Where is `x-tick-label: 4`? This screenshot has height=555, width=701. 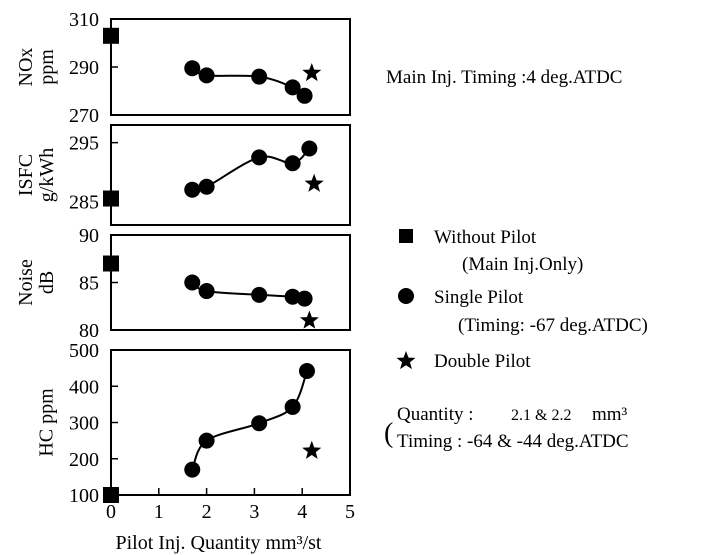 x-tick-label: 4 is located at coordinates (302, 512).